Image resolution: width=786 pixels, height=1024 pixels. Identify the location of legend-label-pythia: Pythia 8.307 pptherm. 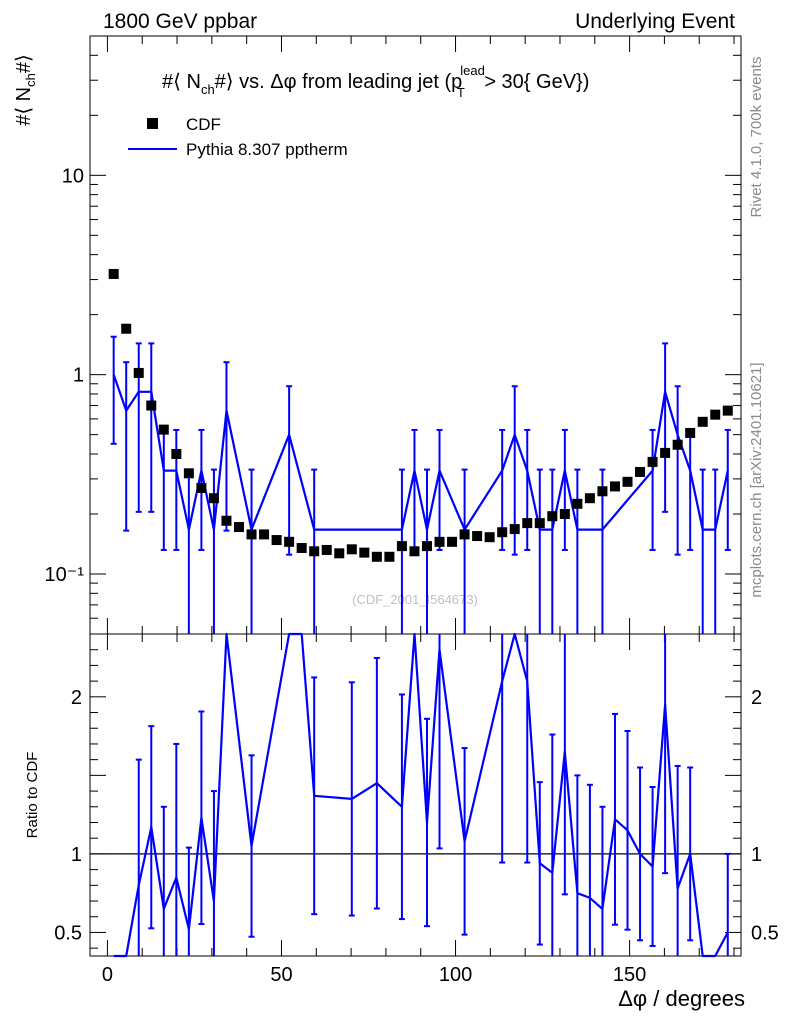
(267, 149).